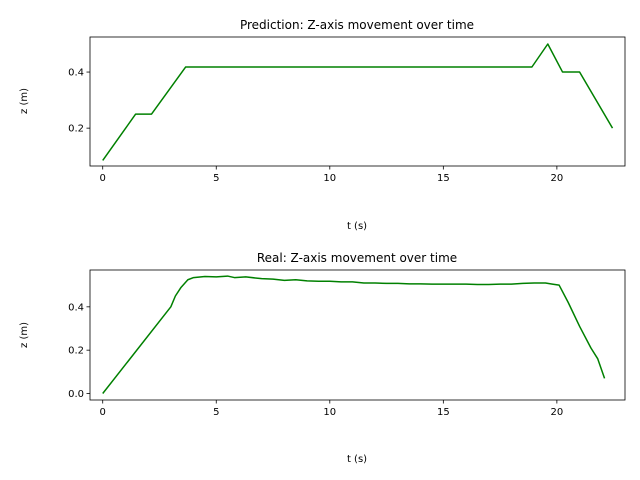  Describe the element at coordinates (357, 258) in the screenshot. I see `chart-title: Real: Z-axis movement over time` at that location.